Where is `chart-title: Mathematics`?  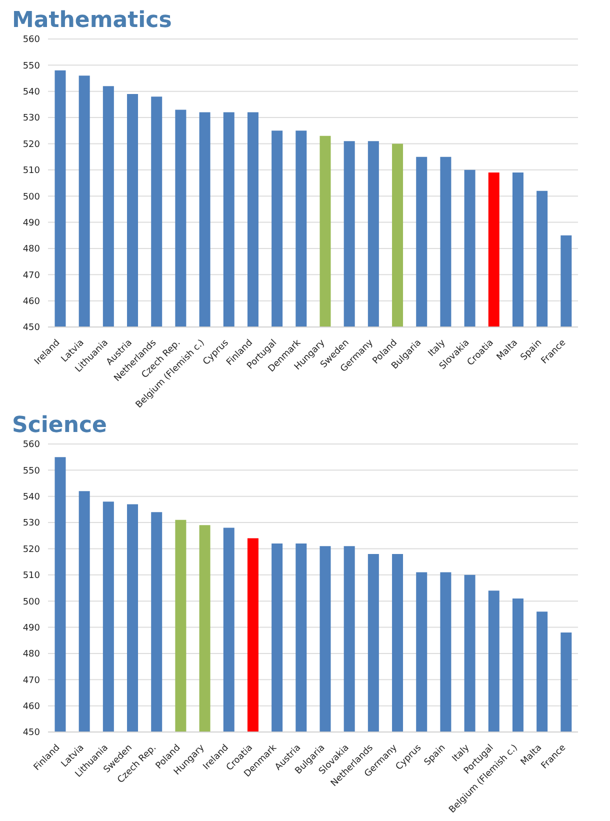 chart-title: Mathematics is located at coordinates (92, 20).